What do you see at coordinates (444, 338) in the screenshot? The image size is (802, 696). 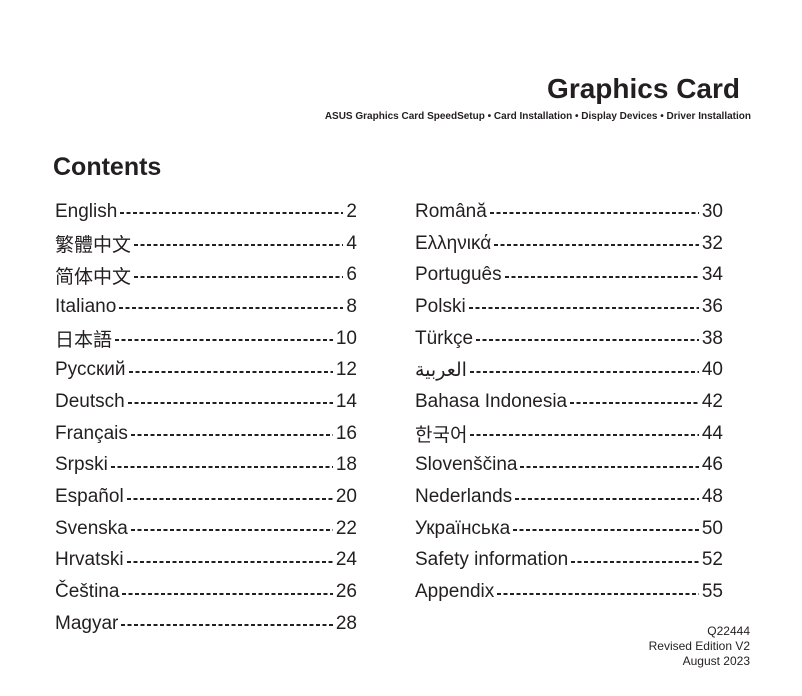 I see `toc-entry-label: Türkçe` at bounding box center [444, 338].